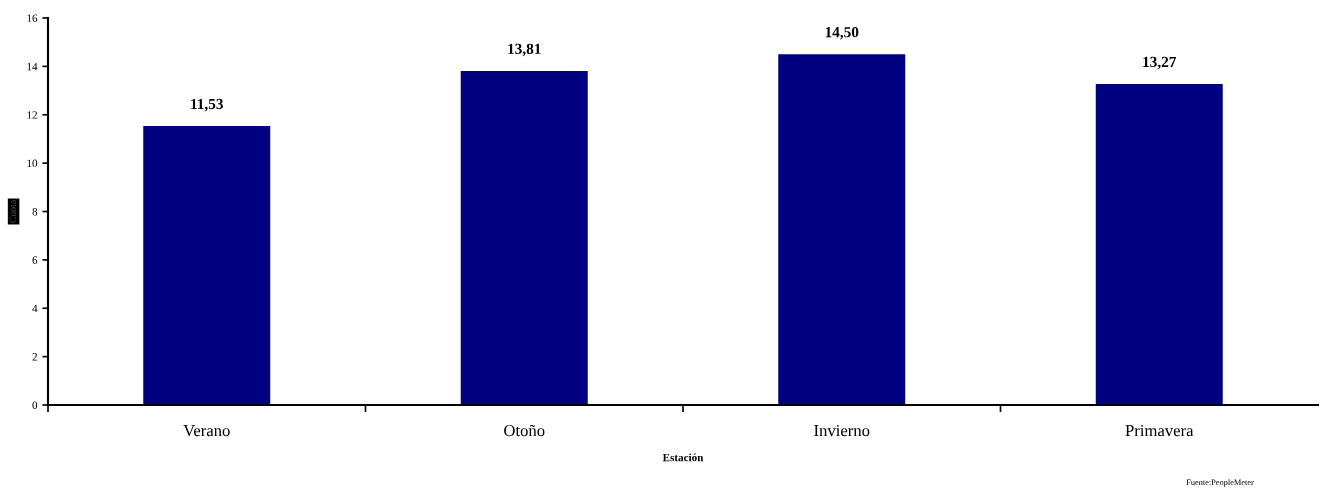 This screenshot has width=1320, height=489. I want to click on y-tick-label: 4, so click(35, 308).